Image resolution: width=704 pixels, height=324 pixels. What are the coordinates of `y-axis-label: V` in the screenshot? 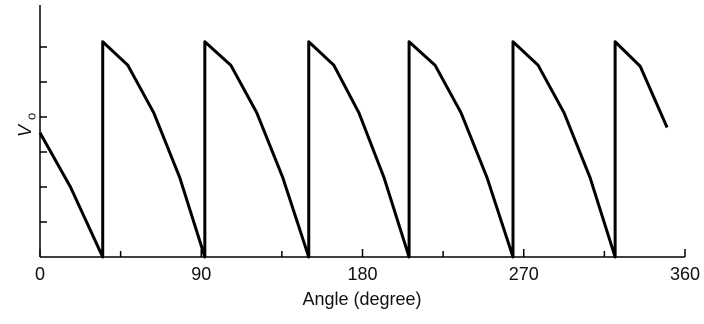 It's located at (25, 130).